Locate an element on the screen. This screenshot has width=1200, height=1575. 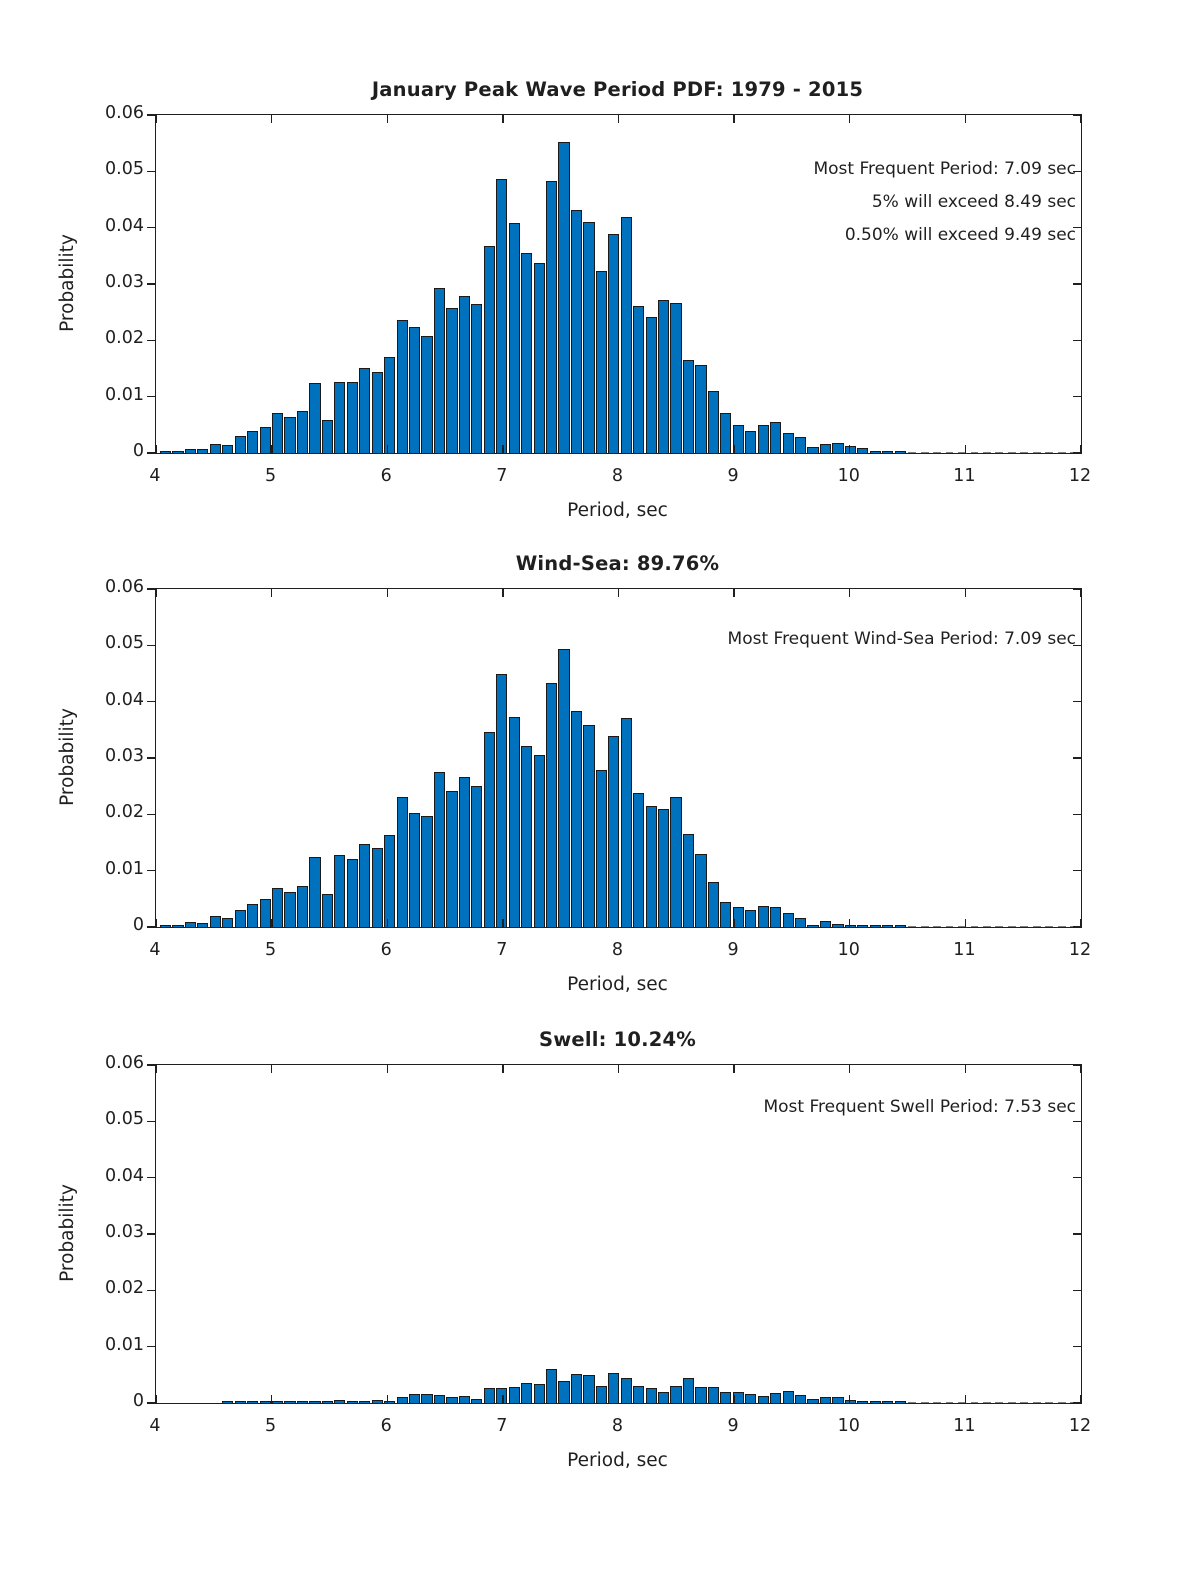
x-tick-label: 11 is located at coordinates (964, 950).